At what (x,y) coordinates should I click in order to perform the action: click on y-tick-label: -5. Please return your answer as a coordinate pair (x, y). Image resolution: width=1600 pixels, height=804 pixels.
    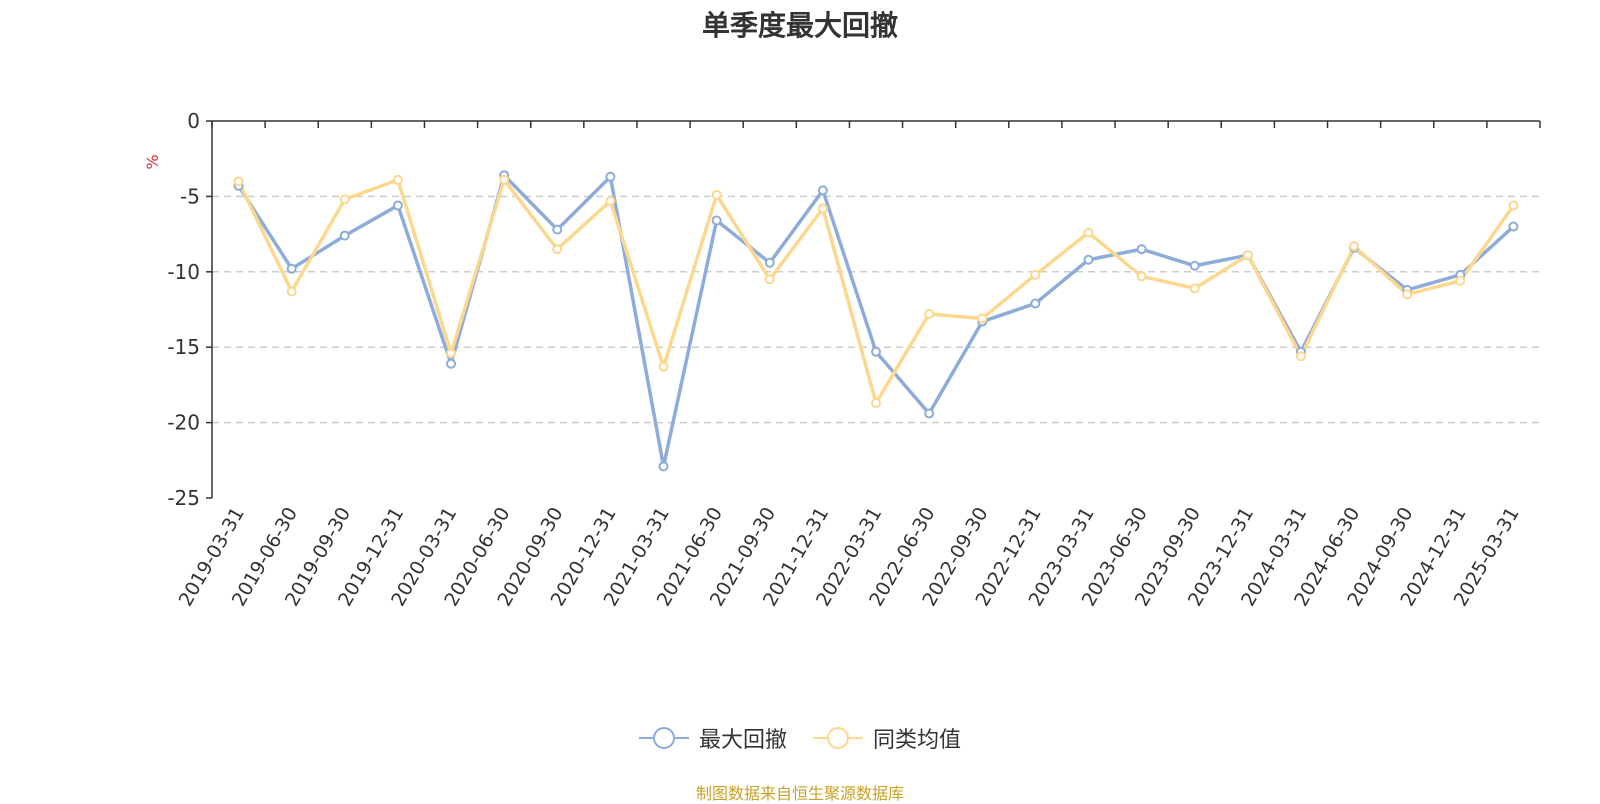
    Looking at the image, I should click on (190, 196).